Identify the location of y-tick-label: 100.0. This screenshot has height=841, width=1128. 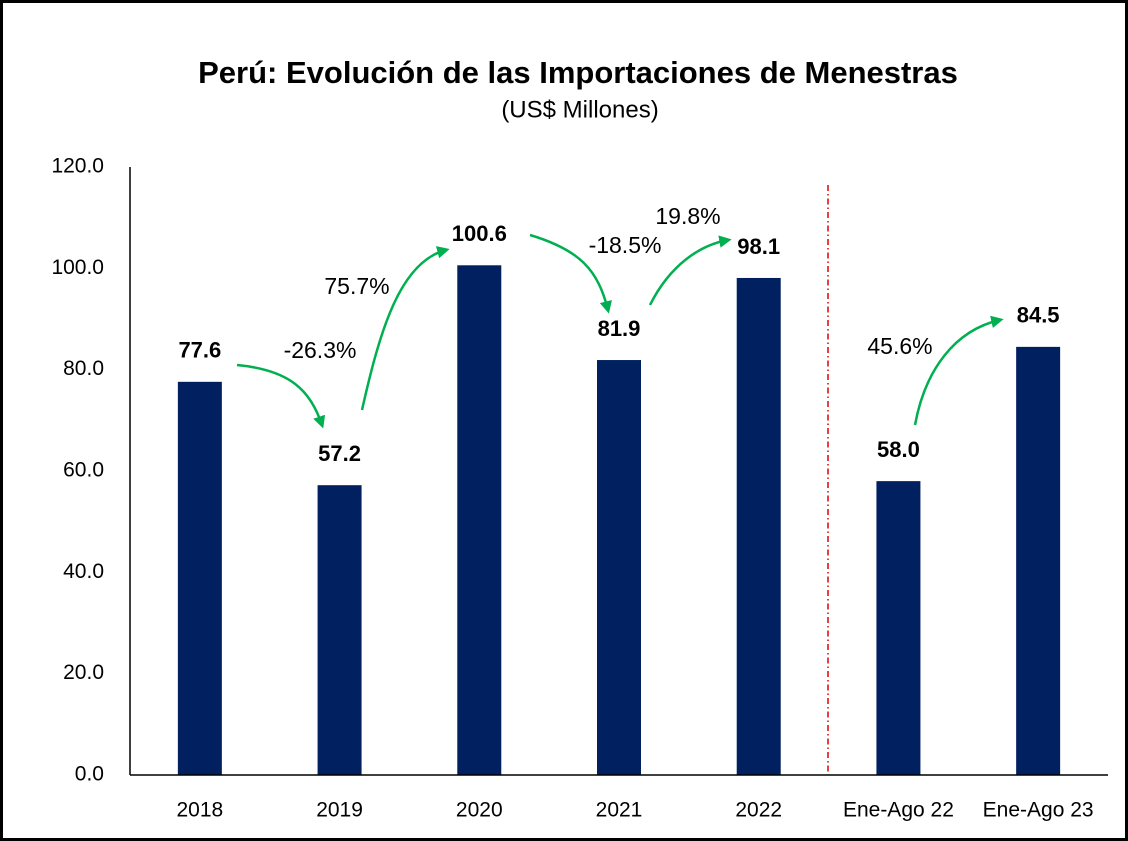
(77, 267).